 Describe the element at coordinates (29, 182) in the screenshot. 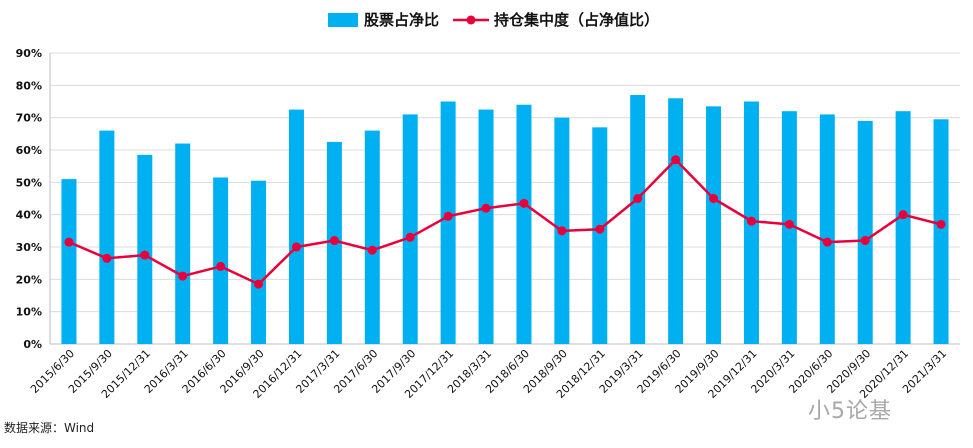

I see `y-tick-label: 50%` at that location.